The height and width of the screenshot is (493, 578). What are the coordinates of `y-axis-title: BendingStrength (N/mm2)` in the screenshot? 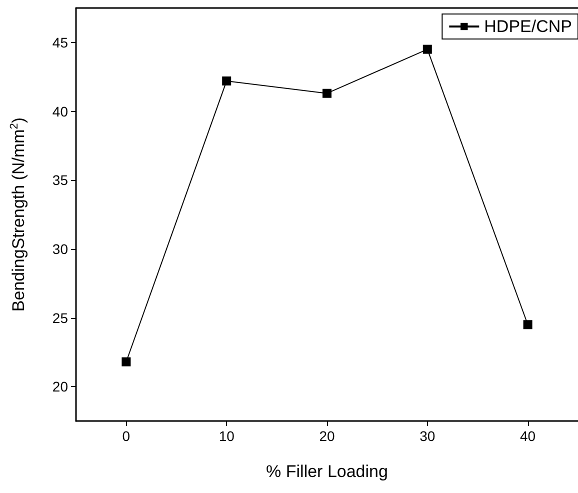 It's located at (18, 214).